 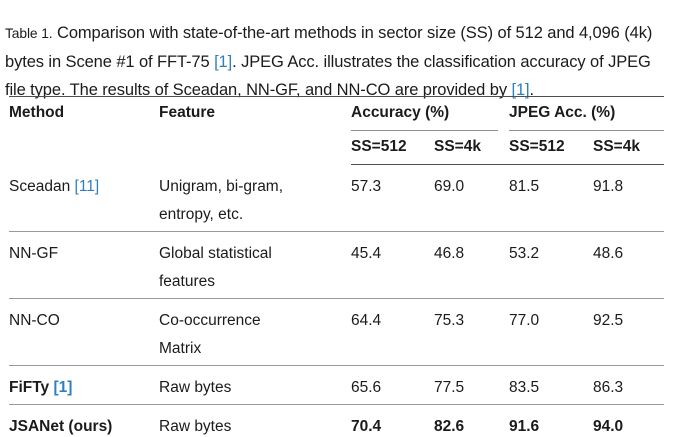 I want to click on method-name: Sceadan, so click(x=40, y=186).